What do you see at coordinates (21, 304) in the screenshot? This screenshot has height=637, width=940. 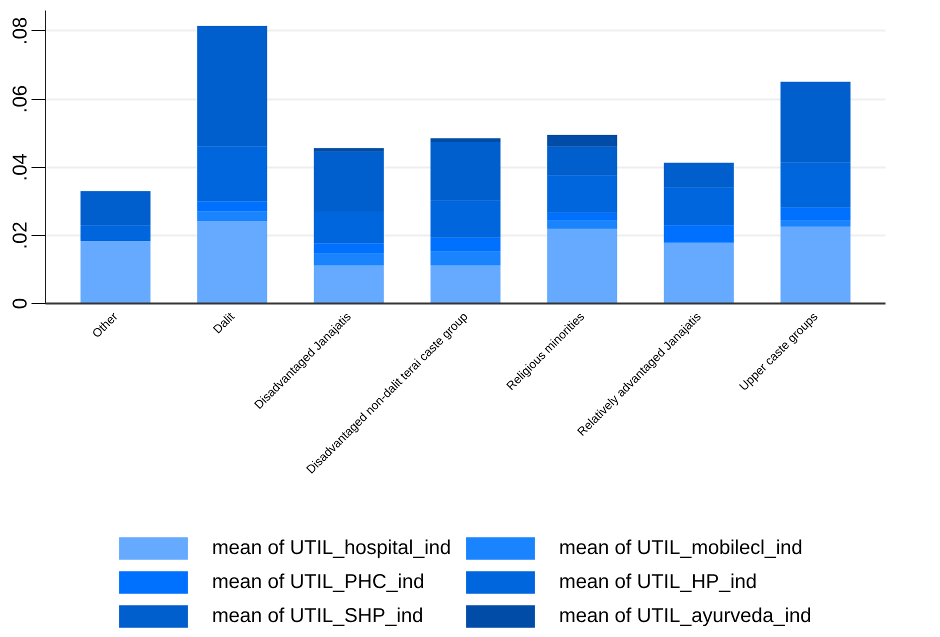 I see `y-tick-label: 0` at bounding box center [21, 304].